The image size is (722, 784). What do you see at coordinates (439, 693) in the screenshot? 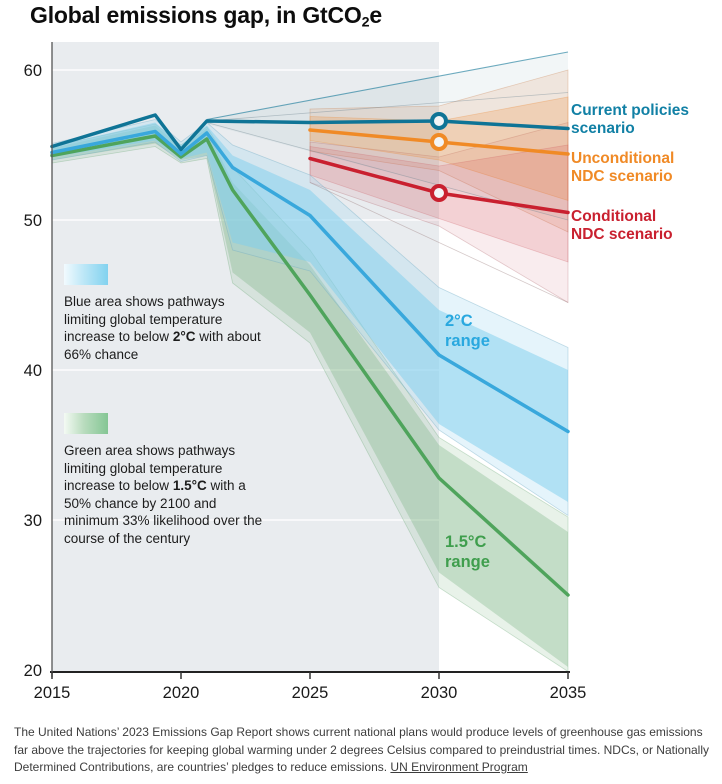
I see `x-tick-label: 2030` at bounding box center [439, 693].